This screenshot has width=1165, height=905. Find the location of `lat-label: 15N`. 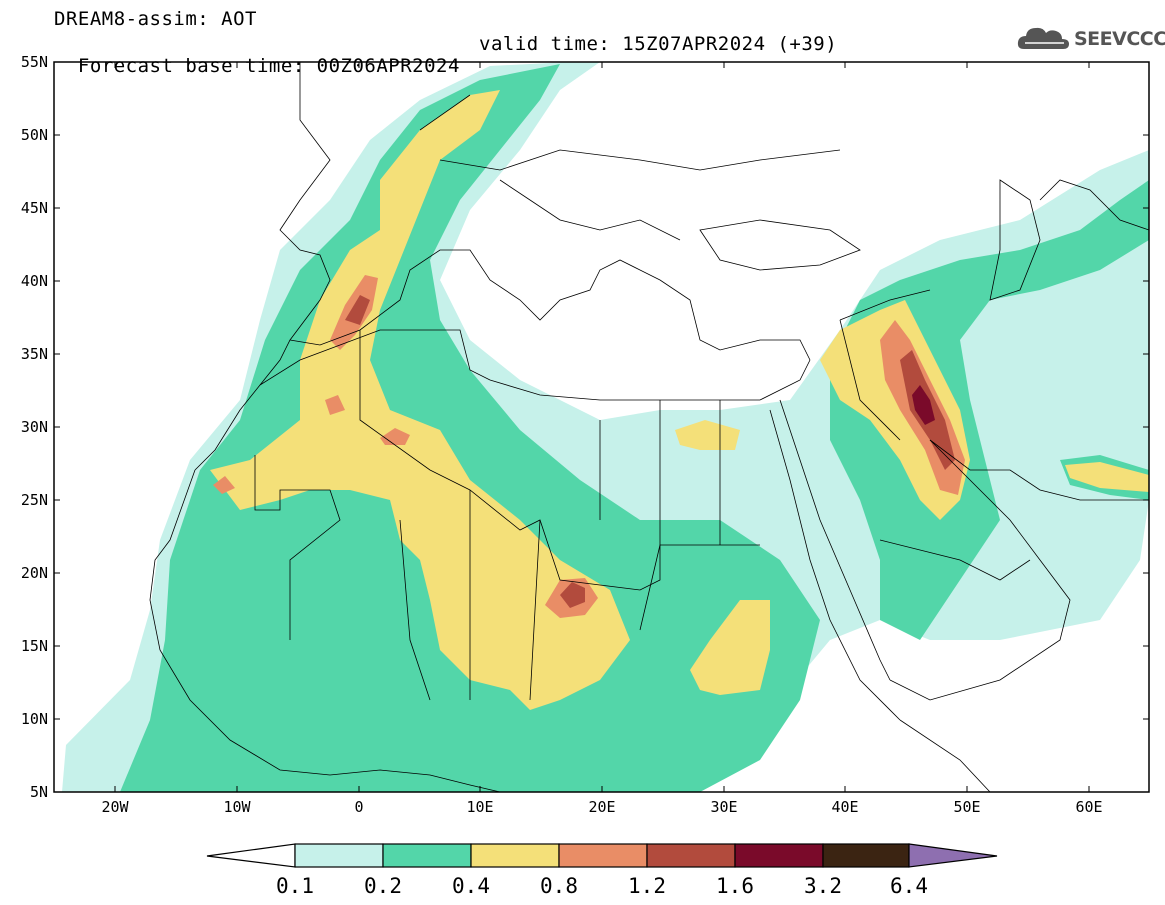

lat-label: 15N is located at coordinates (34, 646).